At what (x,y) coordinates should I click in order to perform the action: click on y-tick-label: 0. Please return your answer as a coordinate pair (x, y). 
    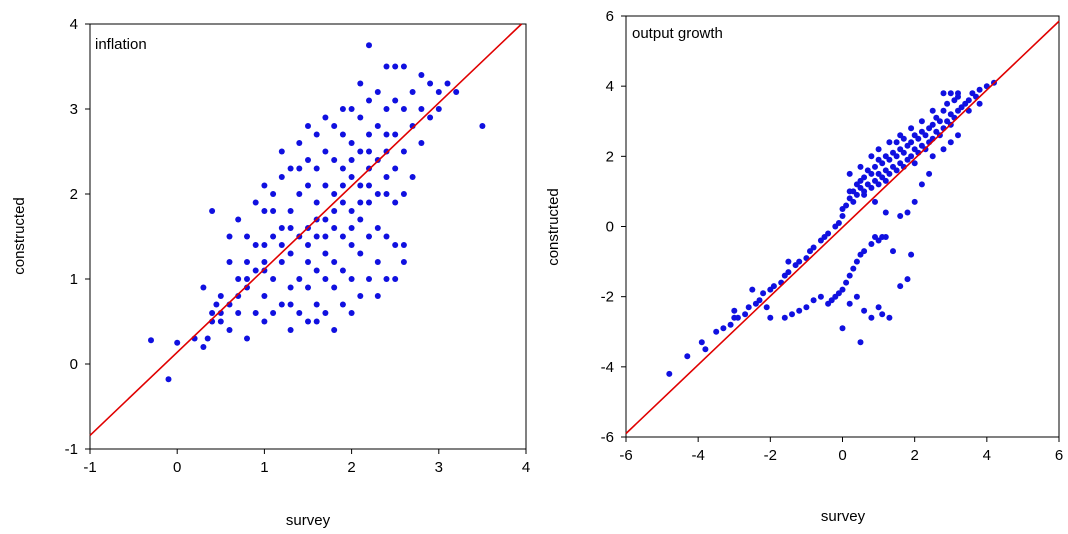
    Looking at the image, I should click on (610, 227).